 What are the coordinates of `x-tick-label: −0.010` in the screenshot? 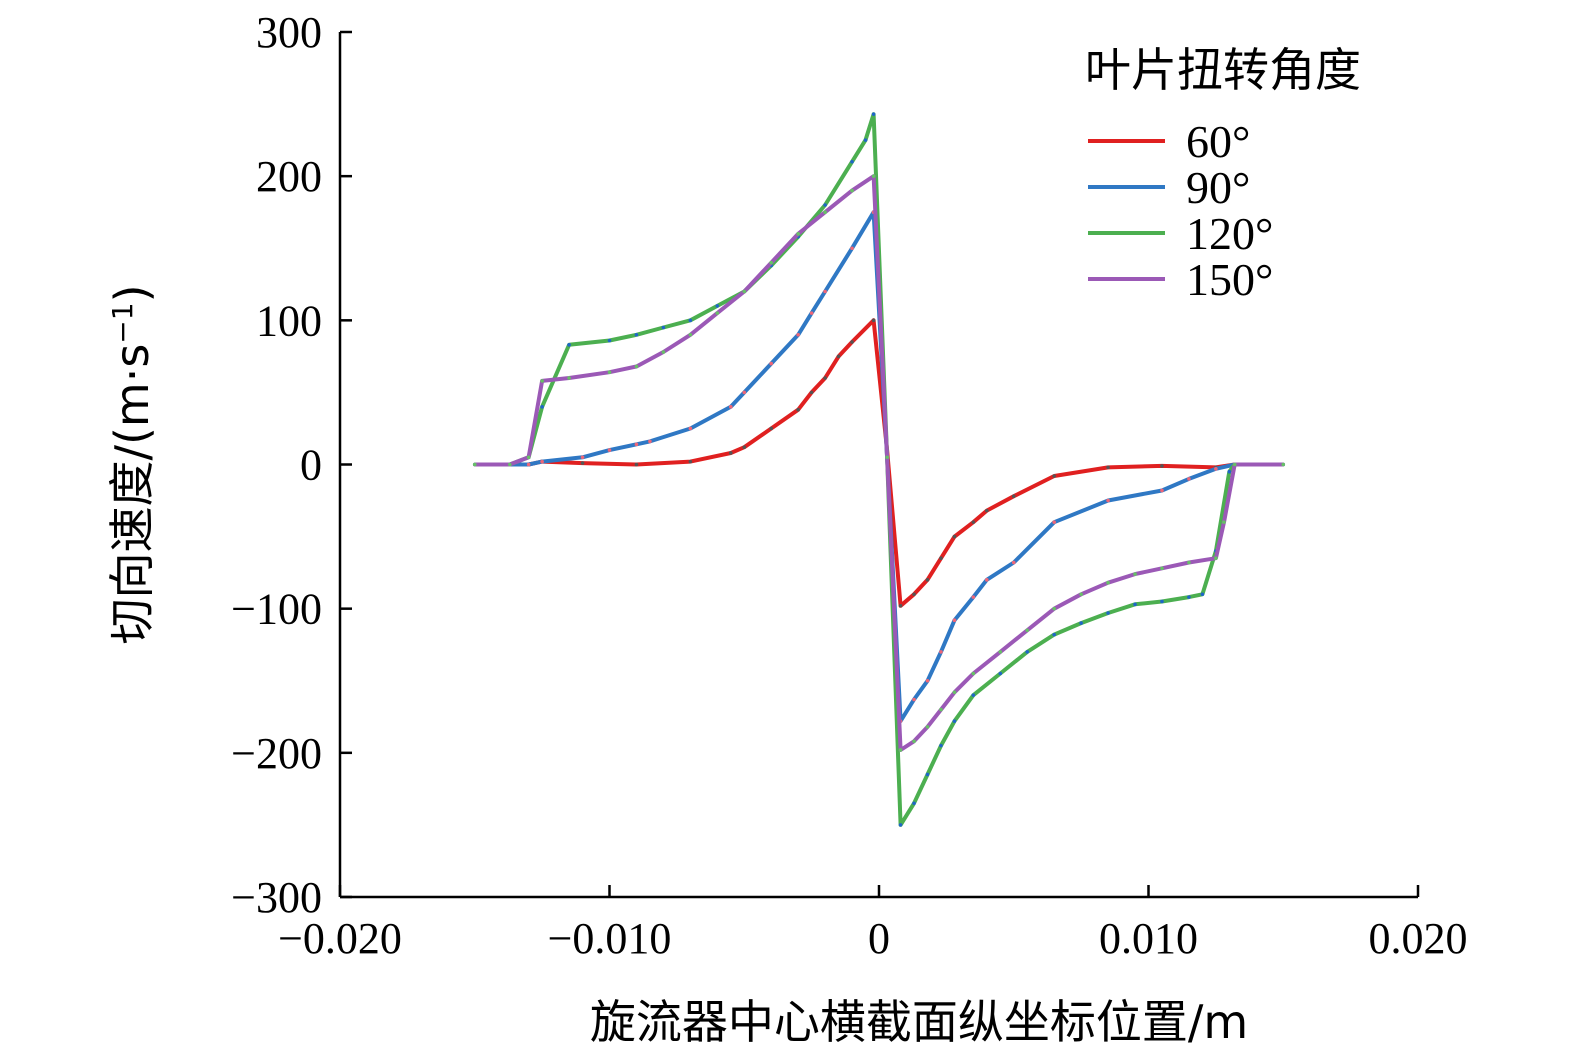 It's located at (610, 938).